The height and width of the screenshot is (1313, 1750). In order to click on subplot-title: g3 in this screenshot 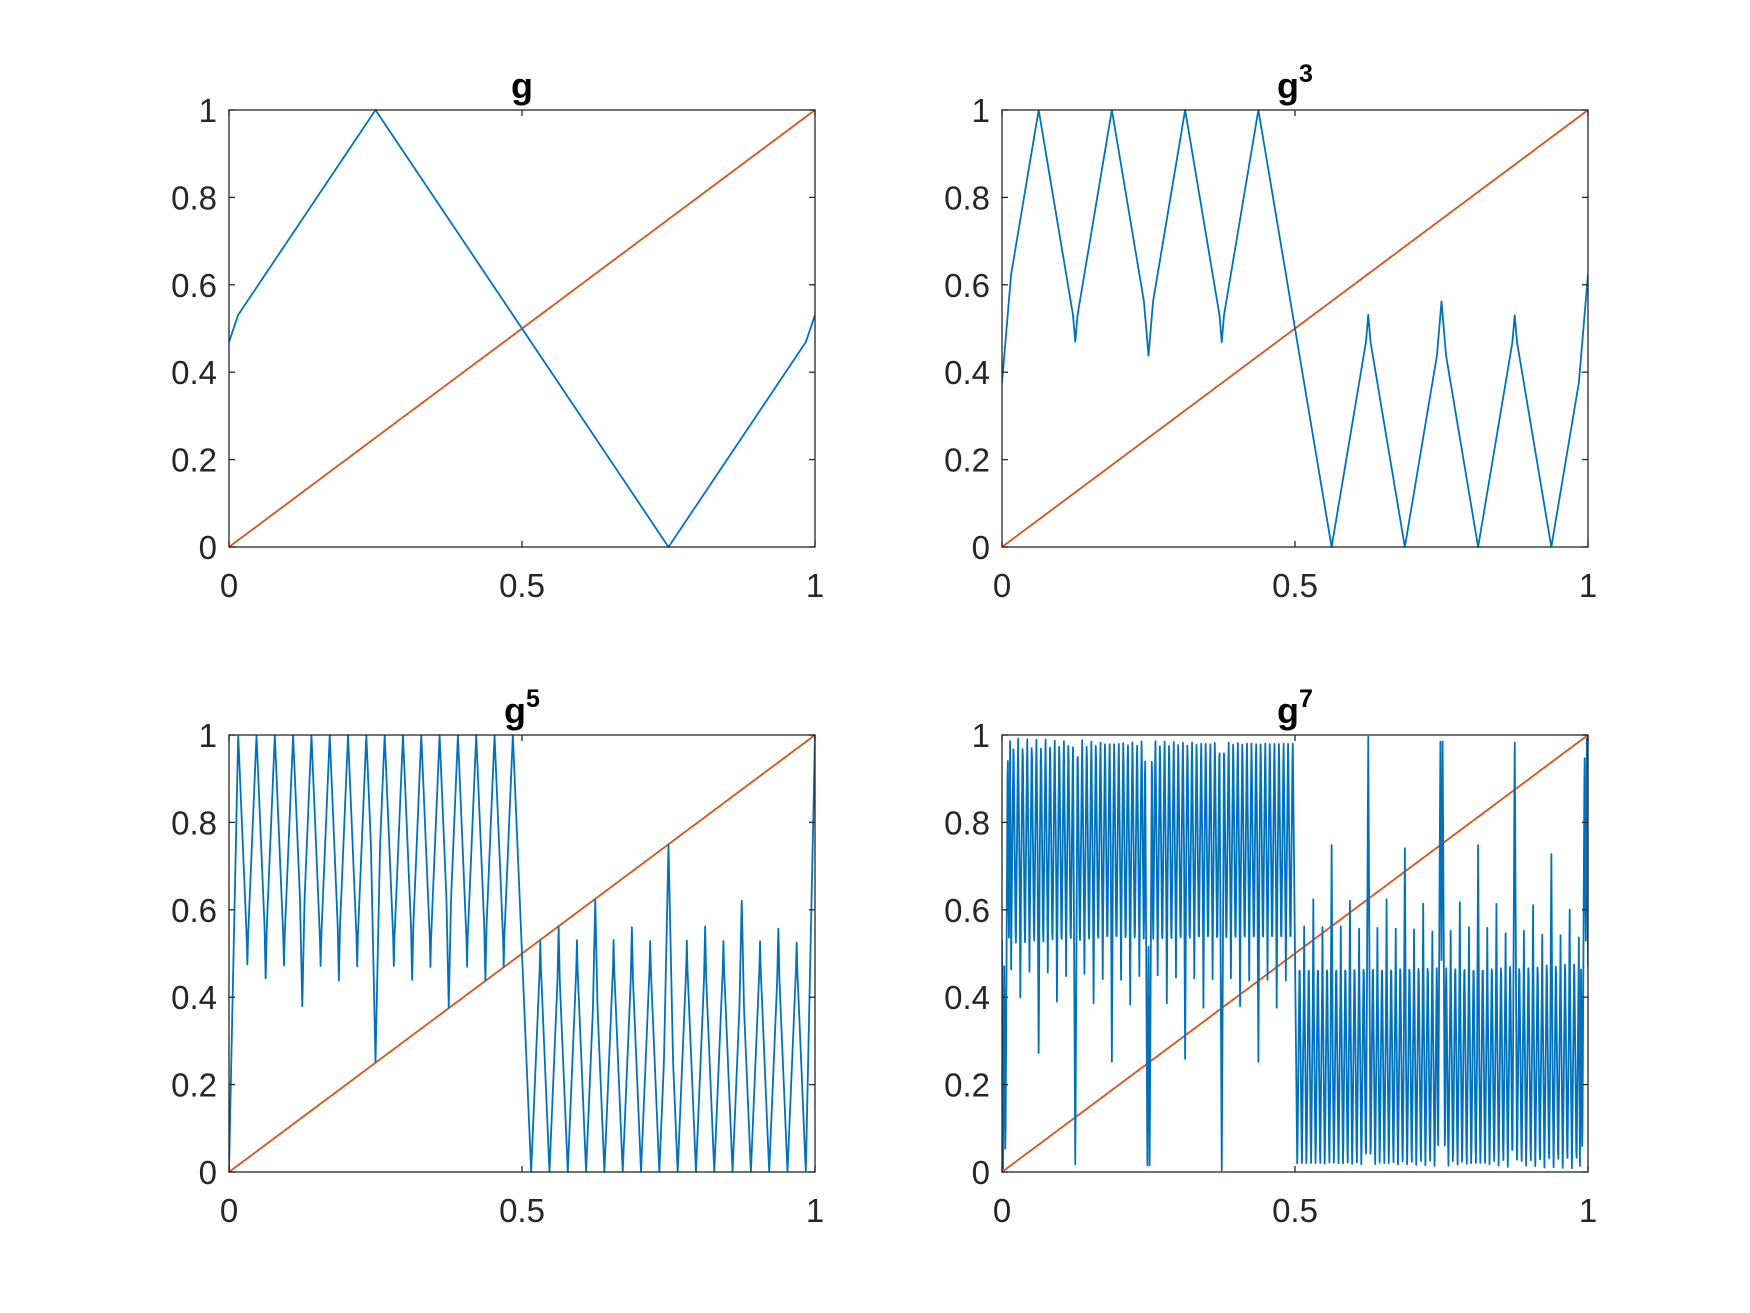, I will do `click(1295, 83)`.